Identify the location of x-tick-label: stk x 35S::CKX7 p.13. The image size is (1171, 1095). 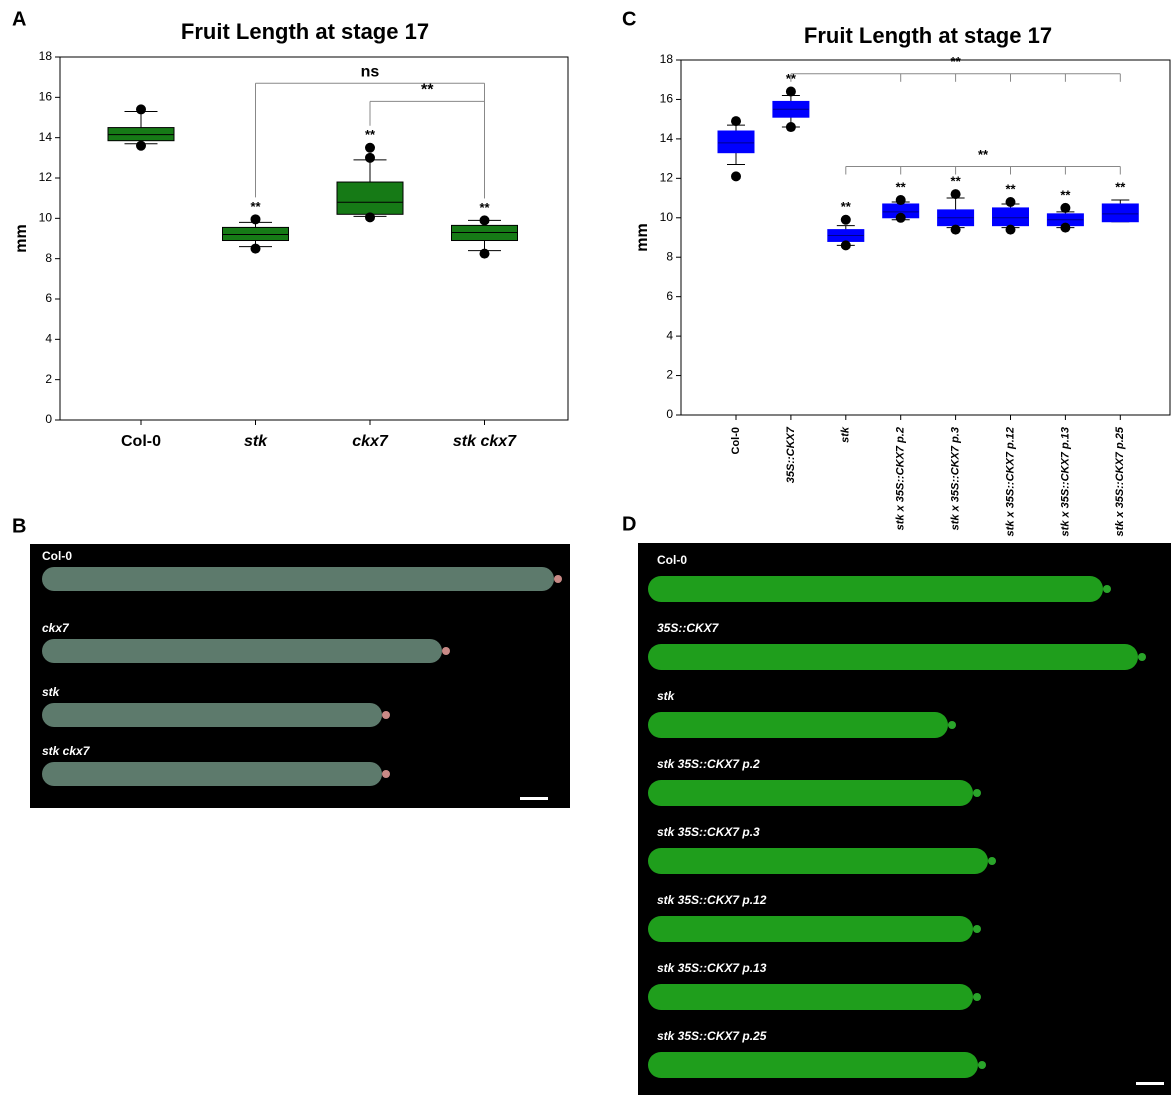
(1065, 481).